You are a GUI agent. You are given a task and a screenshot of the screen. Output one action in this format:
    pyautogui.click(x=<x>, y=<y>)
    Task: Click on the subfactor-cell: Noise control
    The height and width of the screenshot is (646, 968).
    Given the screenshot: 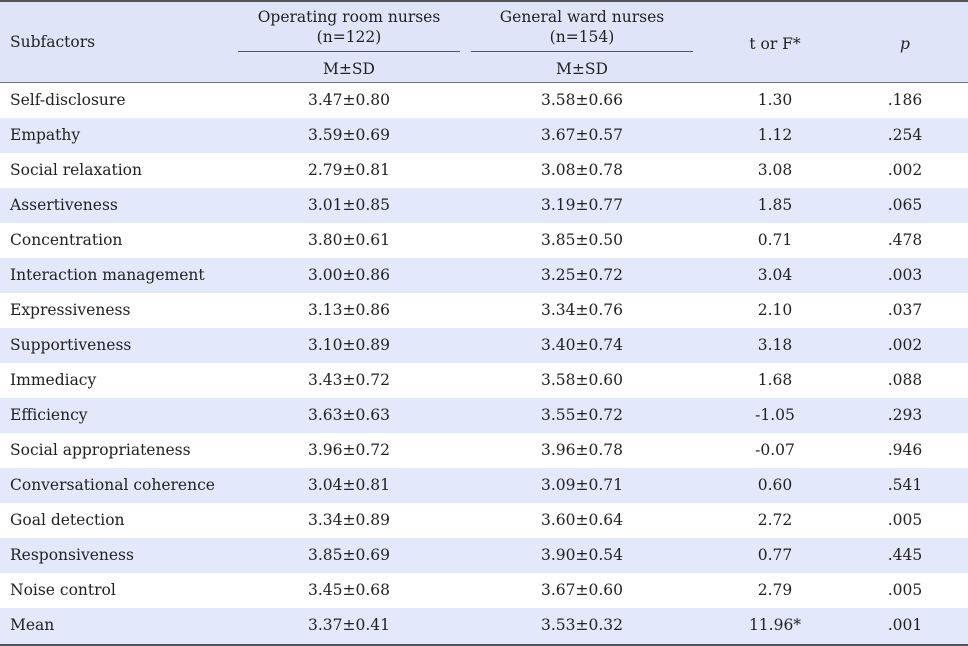 What is the action you would take?
    pyautogui.click(x=63, y=590)
    